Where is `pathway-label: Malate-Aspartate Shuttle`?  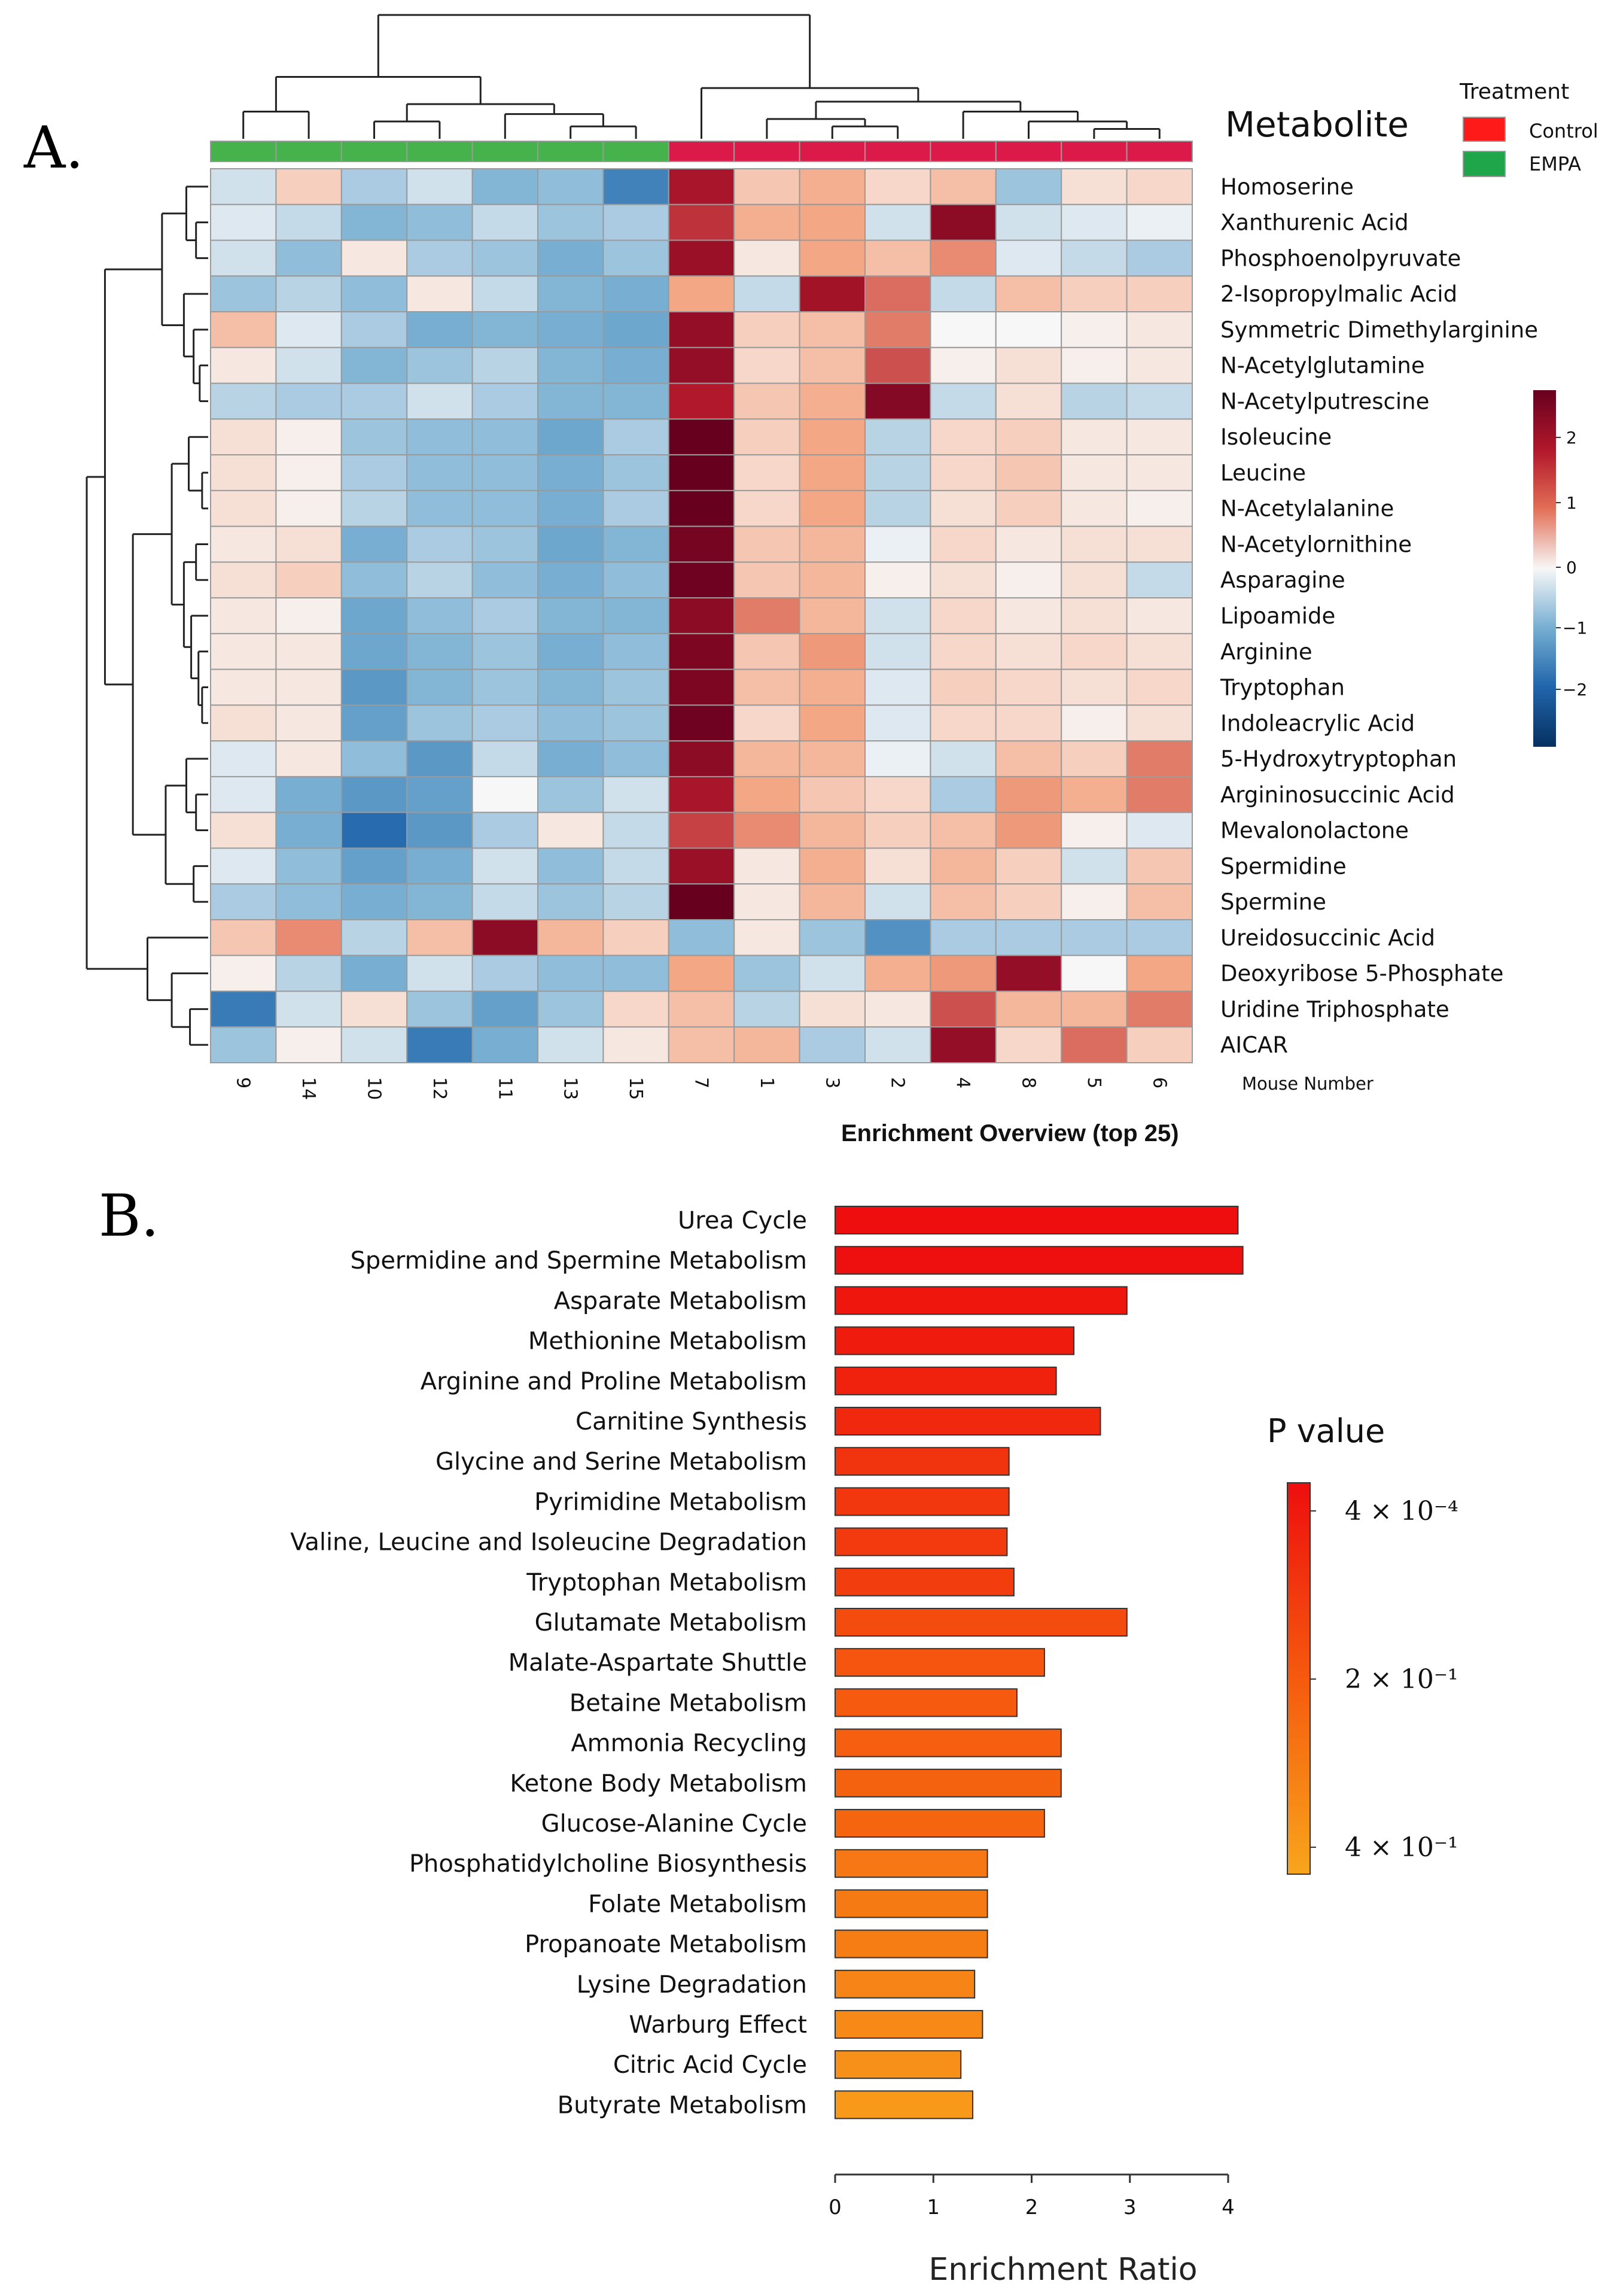 pathway-label: Malate-Aspartate Shuttle is located at coordinates (657, 1663).